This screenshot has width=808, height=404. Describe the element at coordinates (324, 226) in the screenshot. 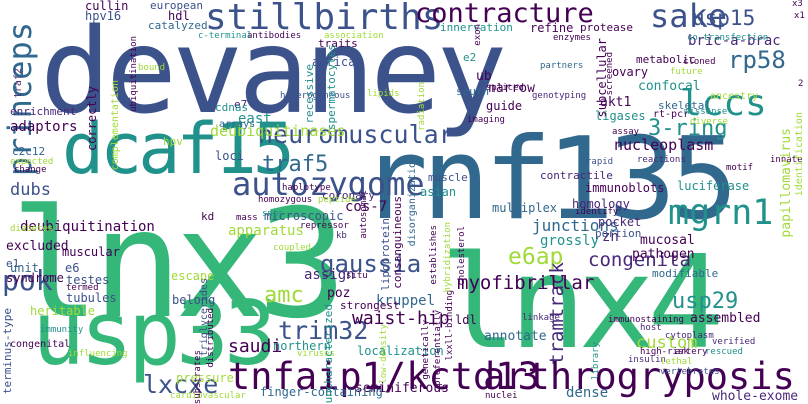

I see `cloud-word: repressor` at that location.